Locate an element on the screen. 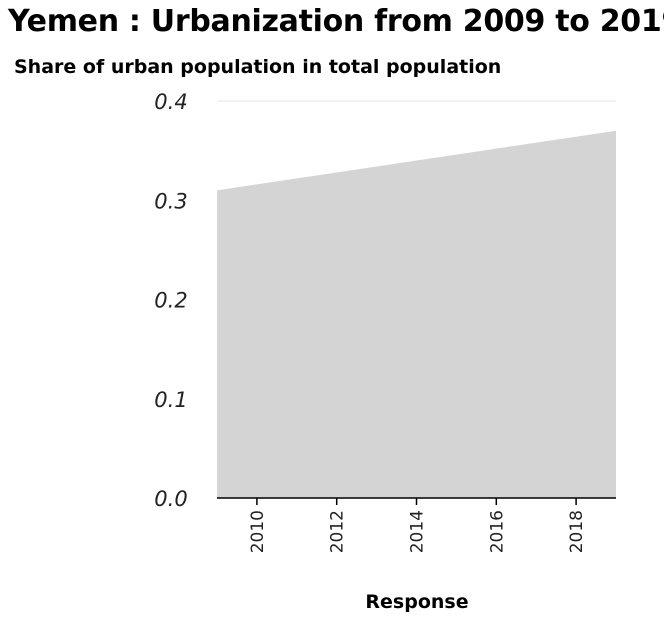  y-tick-label-0: 0.0 is located at coordinates (170, 499).